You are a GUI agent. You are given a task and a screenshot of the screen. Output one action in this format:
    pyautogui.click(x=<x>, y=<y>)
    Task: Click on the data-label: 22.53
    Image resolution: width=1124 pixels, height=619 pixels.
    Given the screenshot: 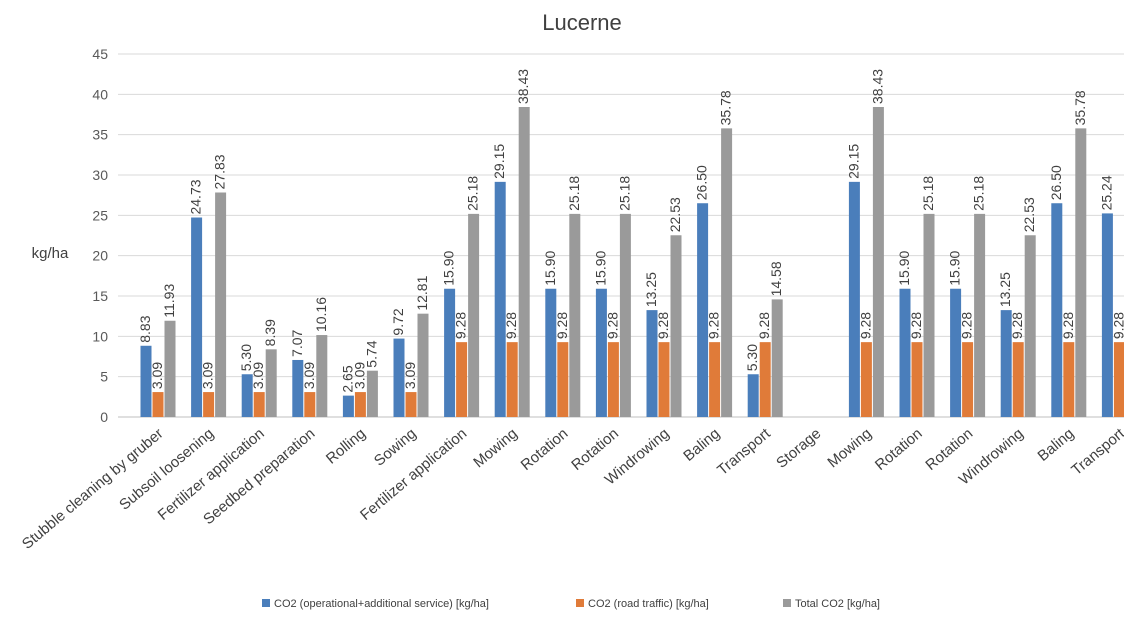 What is the action you would take?
    pyautogui.click(x=1029, y=214)
    